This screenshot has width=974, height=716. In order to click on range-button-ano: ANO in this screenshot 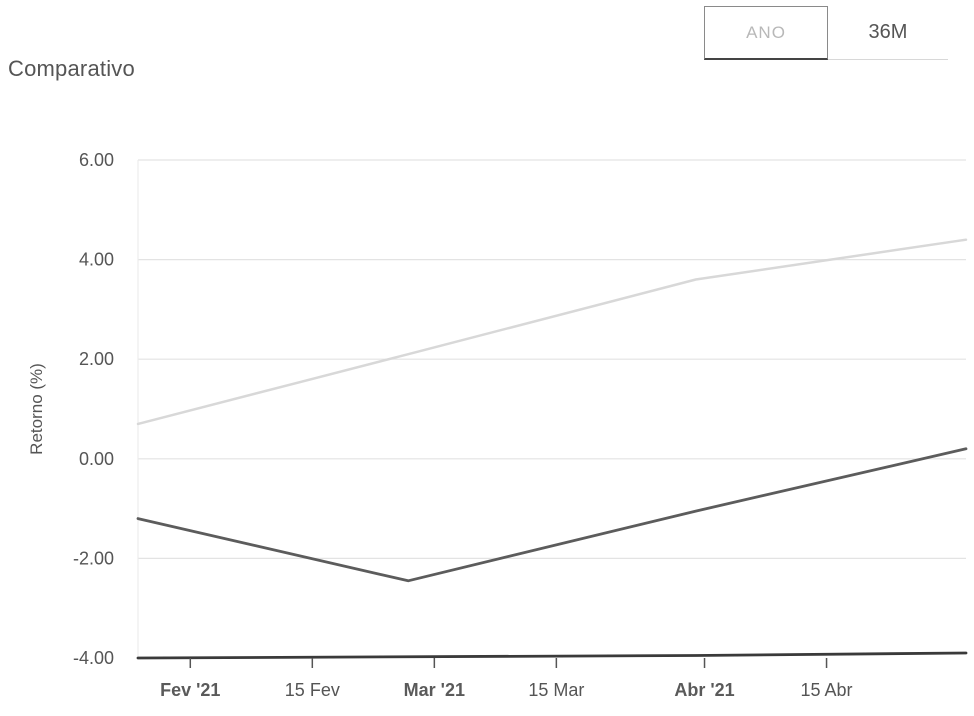, I will do `click(766, 33)`.